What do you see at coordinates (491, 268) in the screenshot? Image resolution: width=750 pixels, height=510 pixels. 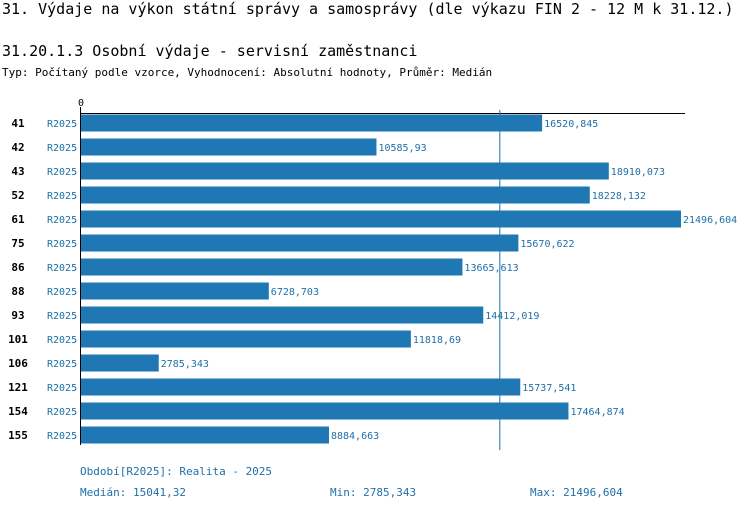 I see `data-label: 13665,613` at bounding box center [491, 268].